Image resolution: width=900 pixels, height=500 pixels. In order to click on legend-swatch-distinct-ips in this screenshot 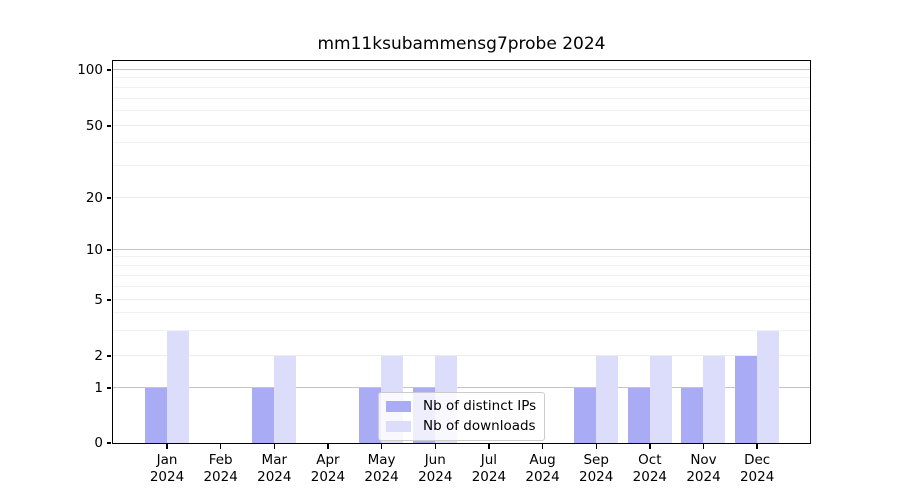, I will do `click(398, 406)`.